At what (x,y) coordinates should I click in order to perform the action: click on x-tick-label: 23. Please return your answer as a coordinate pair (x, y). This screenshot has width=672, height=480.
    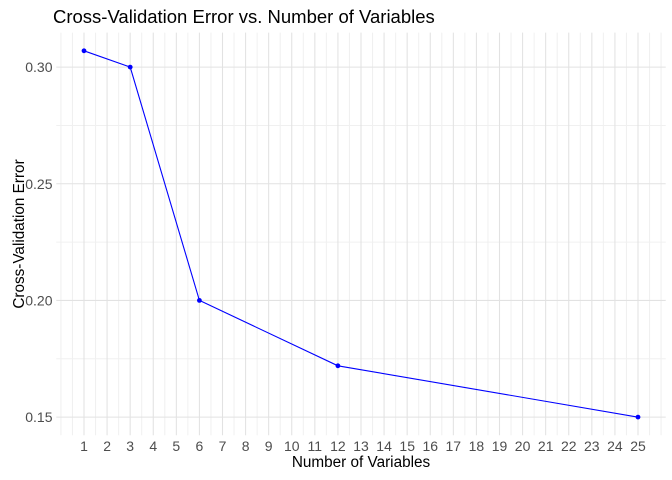
    Looking at the image, I should click on (592, 446).